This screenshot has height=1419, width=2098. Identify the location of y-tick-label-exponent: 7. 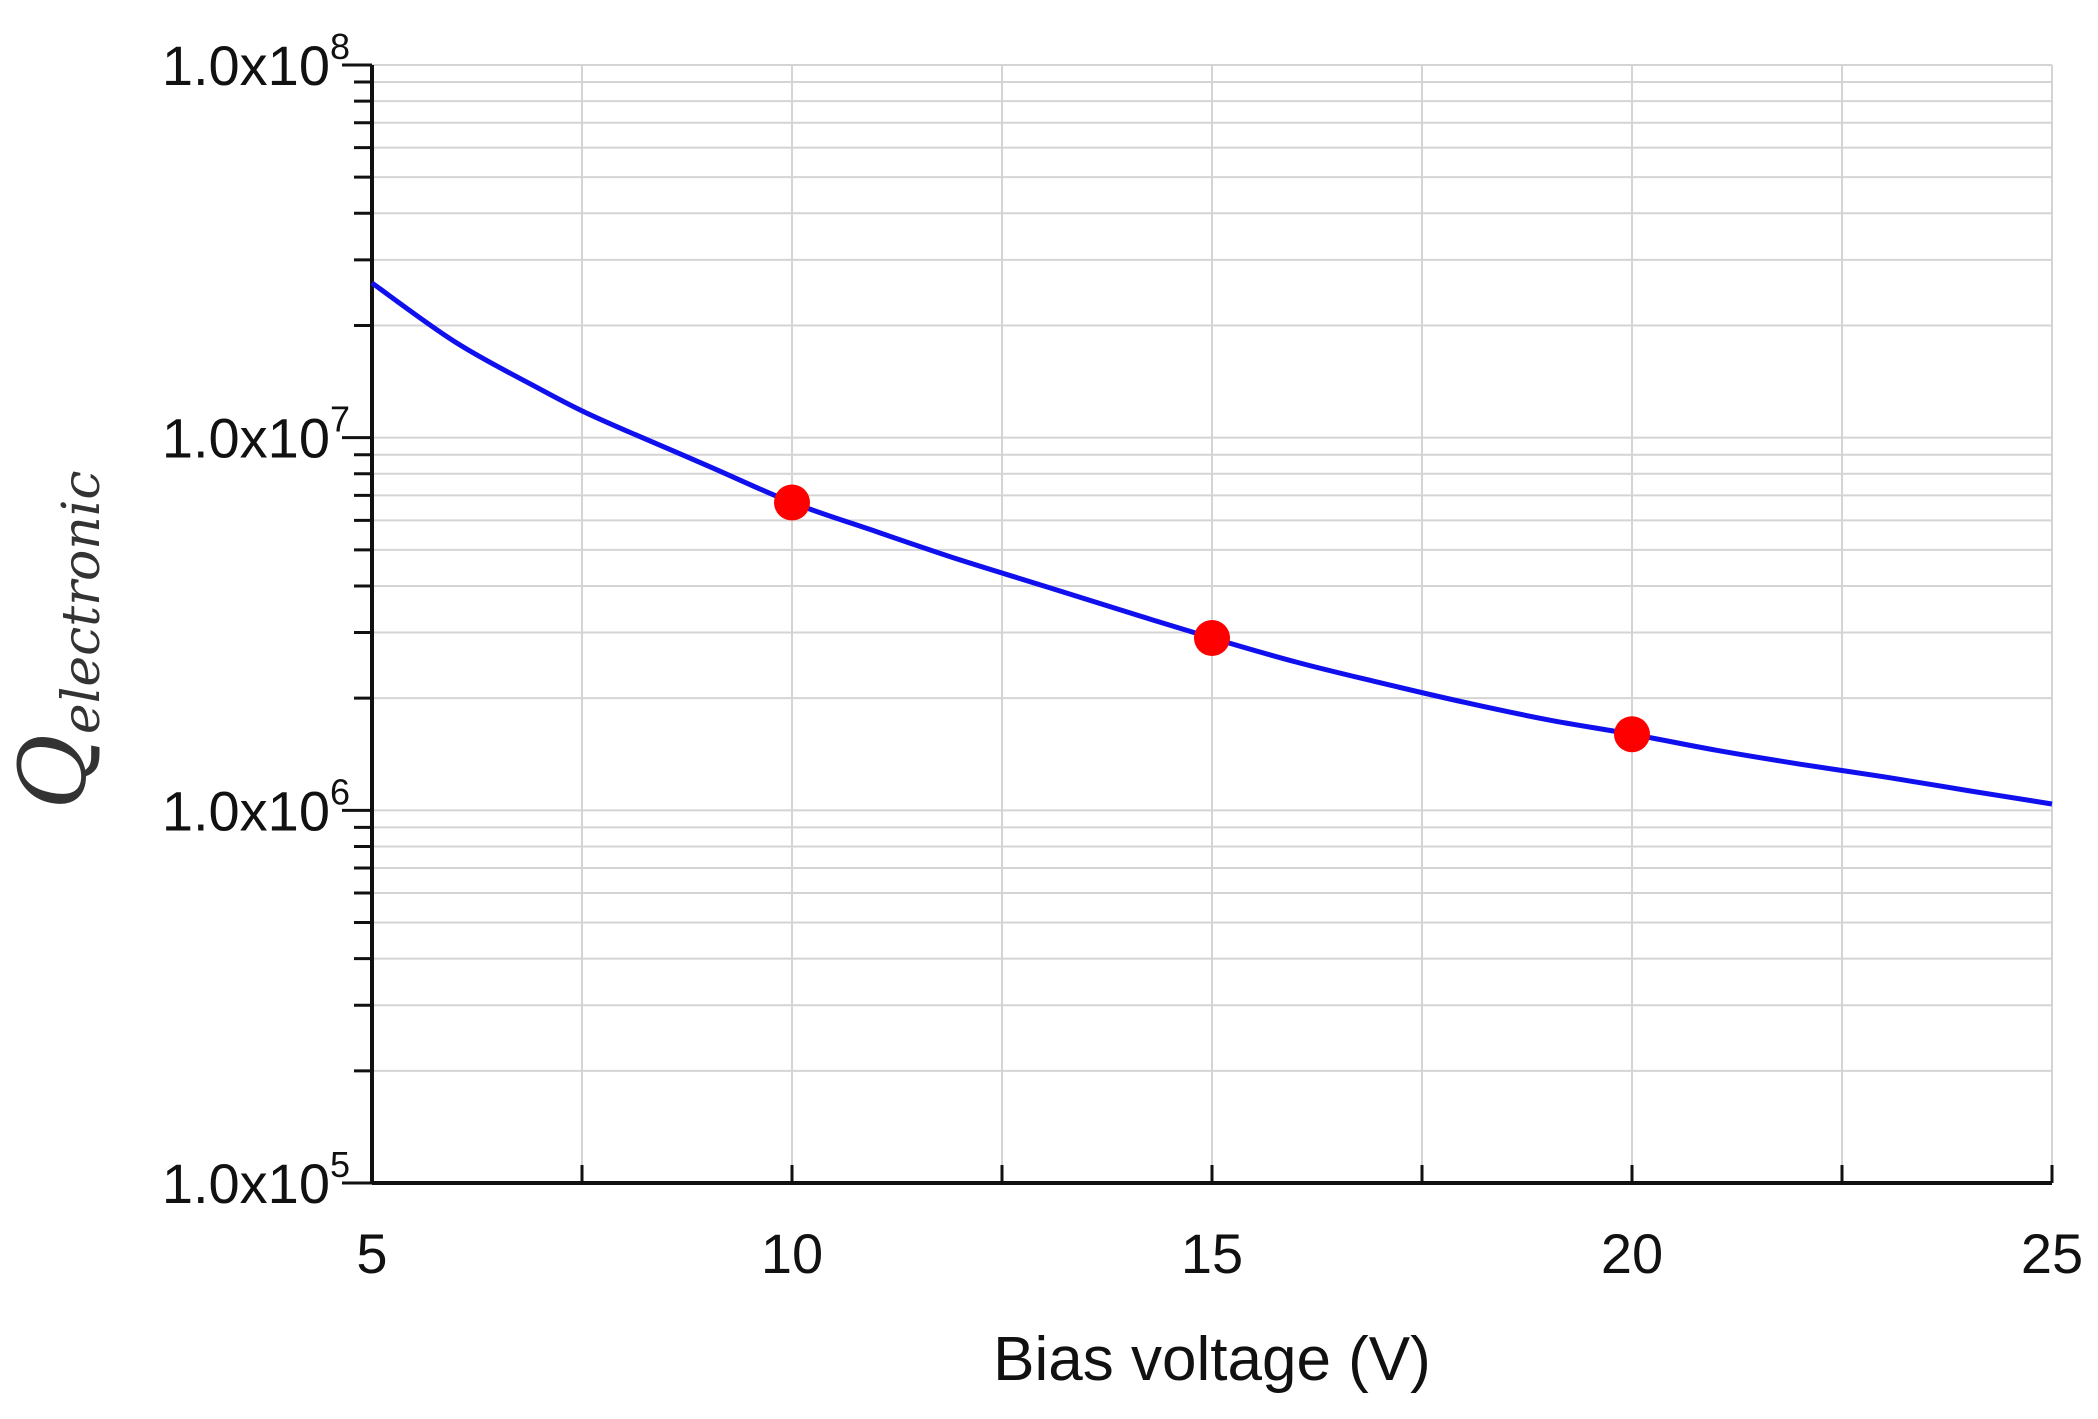
(340, 419).